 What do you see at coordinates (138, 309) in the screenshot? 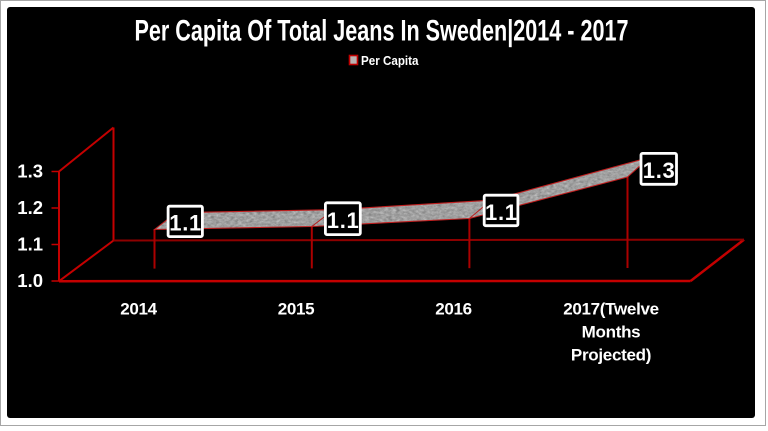
I see `svg-text: 2014` at bounding box center [138, 309].